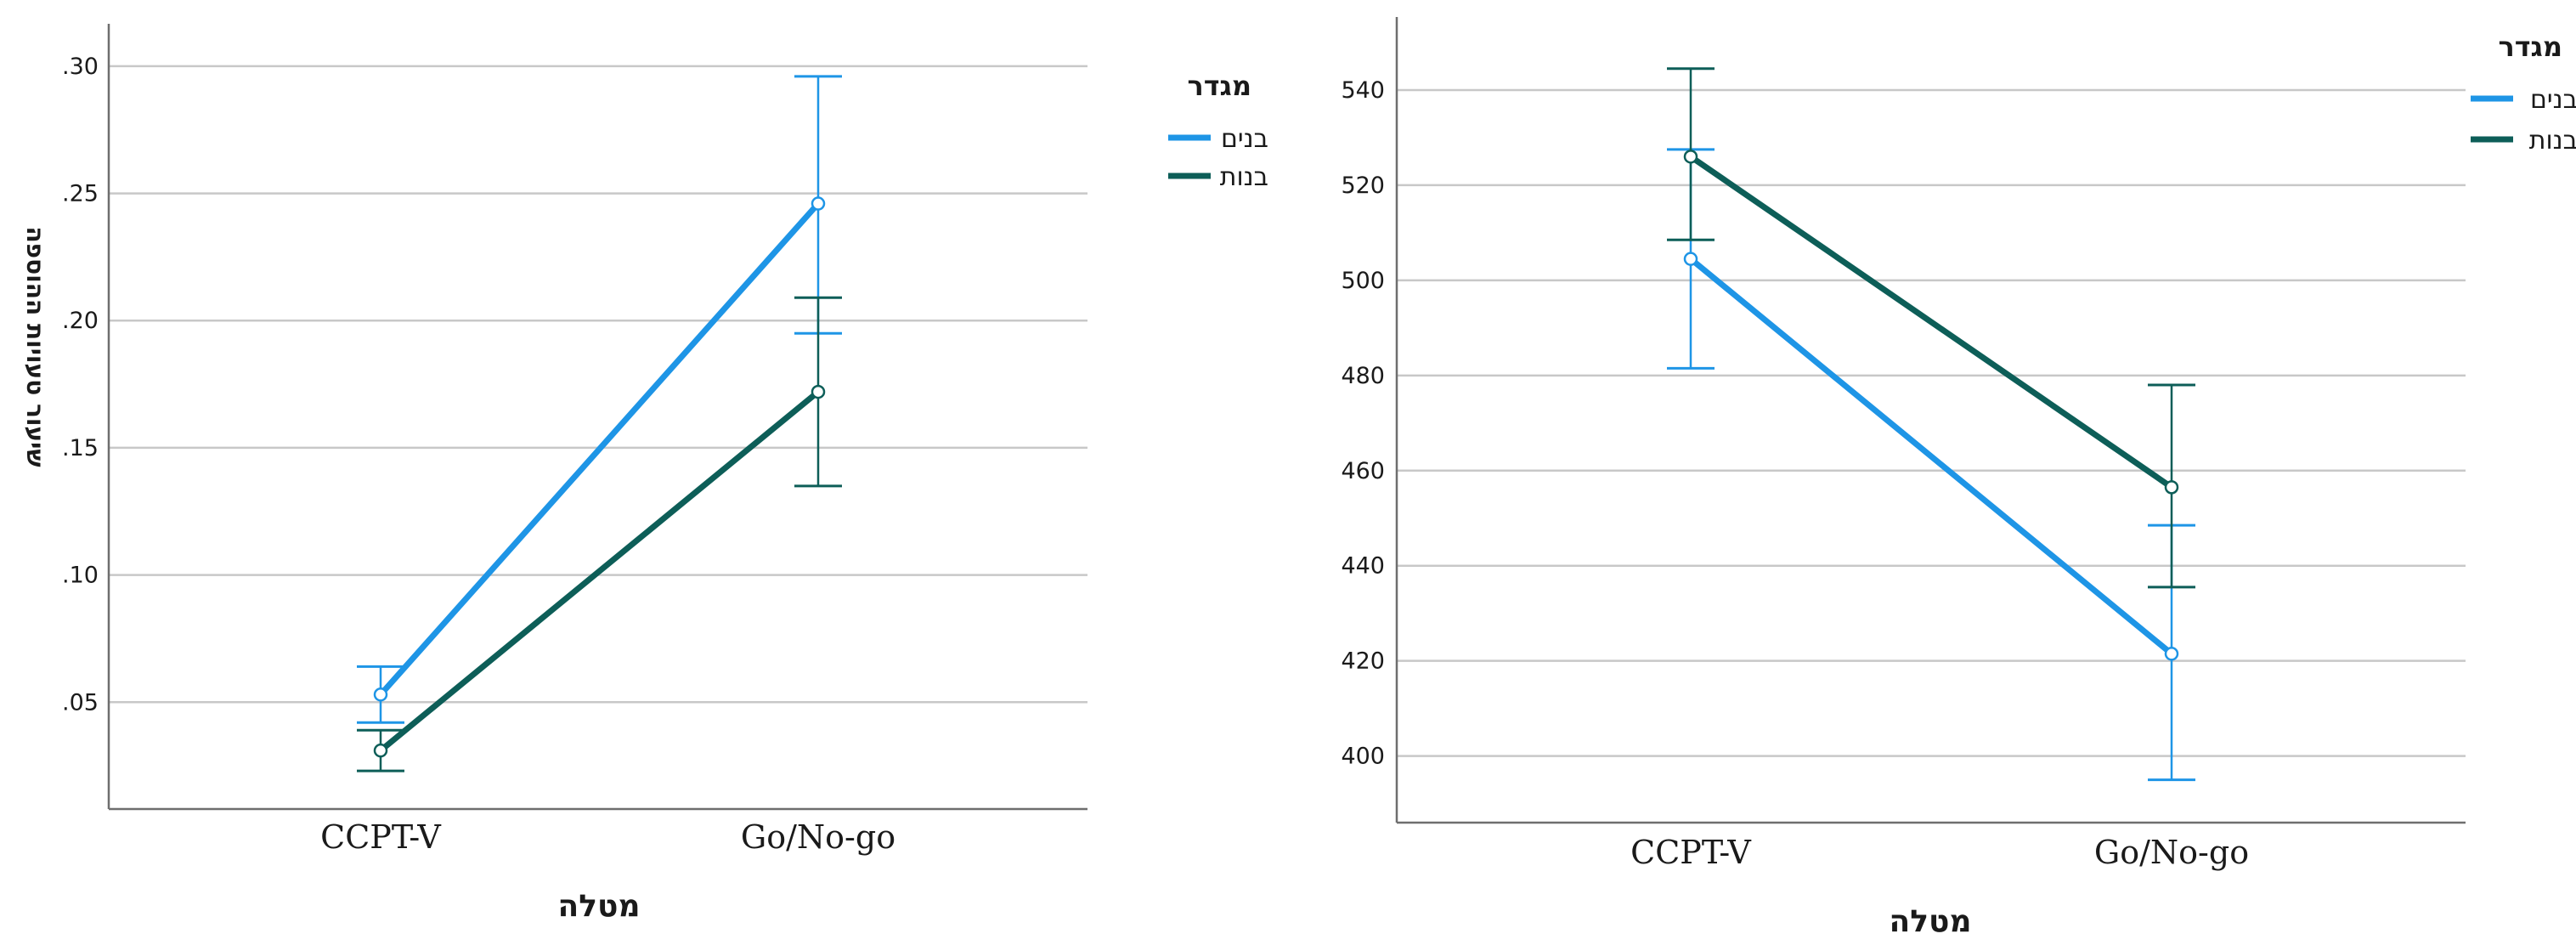 This screenshot has height=945, width=2576. Describe the element at coordinates (1363, 471) in the screenshot. I see `y-tick-label: 460` at that location.